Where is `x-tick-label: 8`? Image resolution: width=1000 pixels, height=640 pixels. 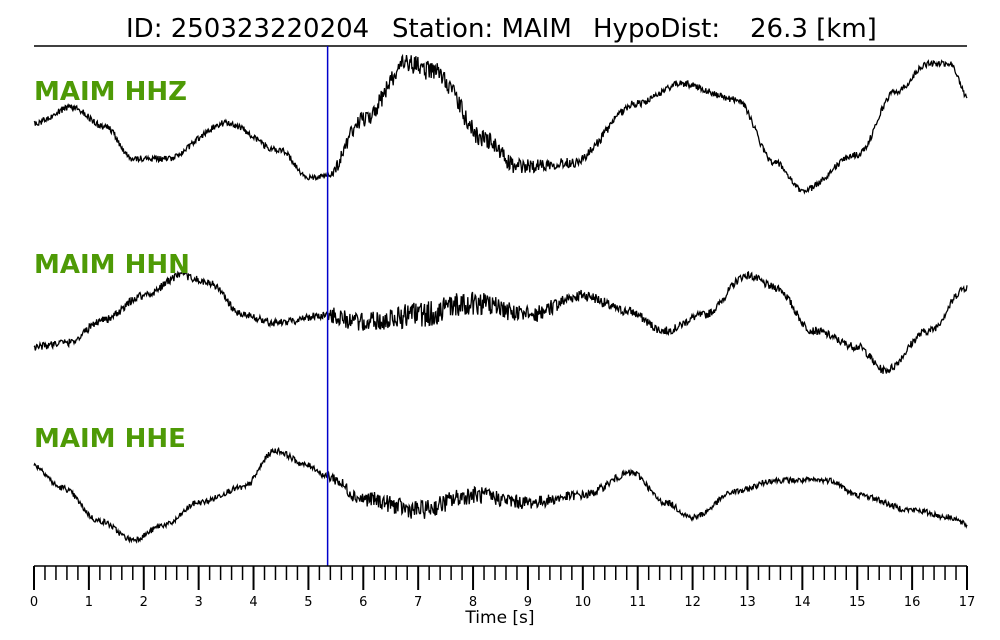
x-tick-label: 8 is located at coordinates (473, 602).